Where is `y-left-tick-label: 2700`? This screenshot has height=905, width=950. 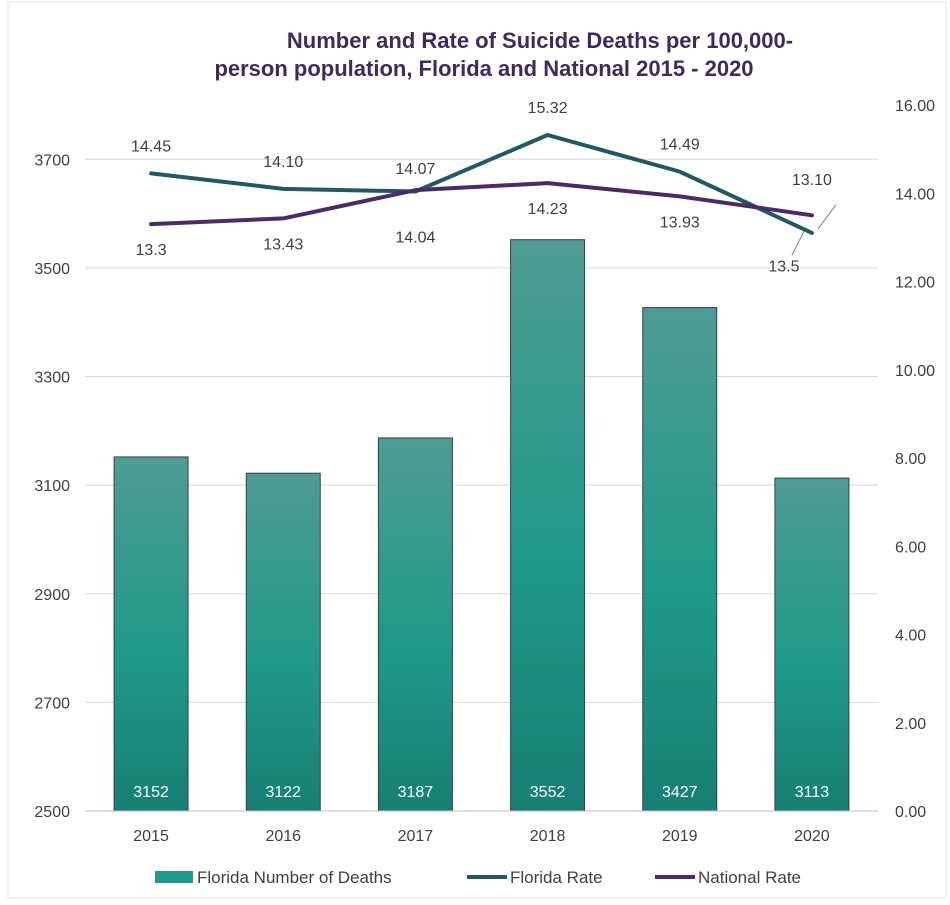
y-left-tick-label: 2700 is located at coordinates (52, 703).